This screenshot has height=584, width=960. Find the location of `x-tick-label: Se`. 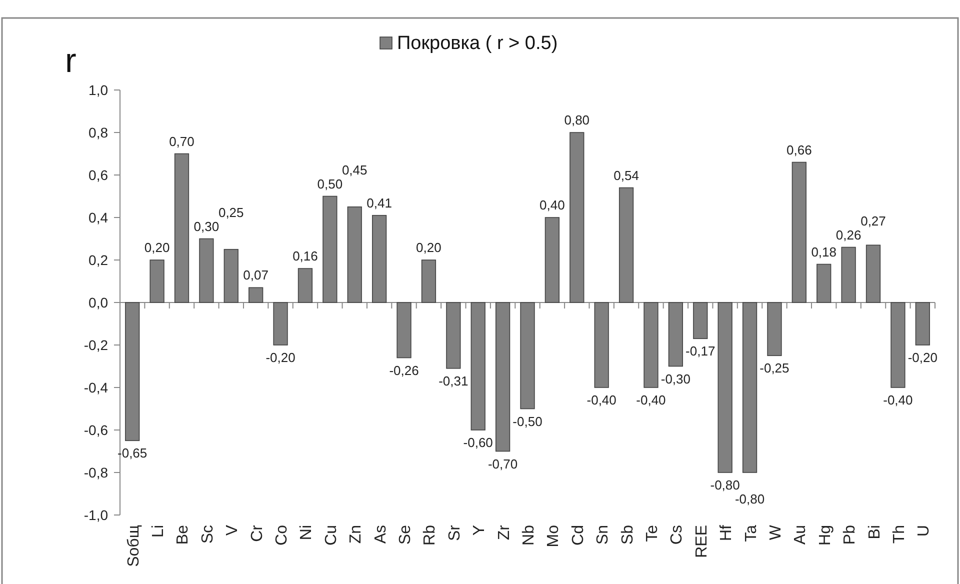

x-tick-label: Se is located at coordinates (405, 534).